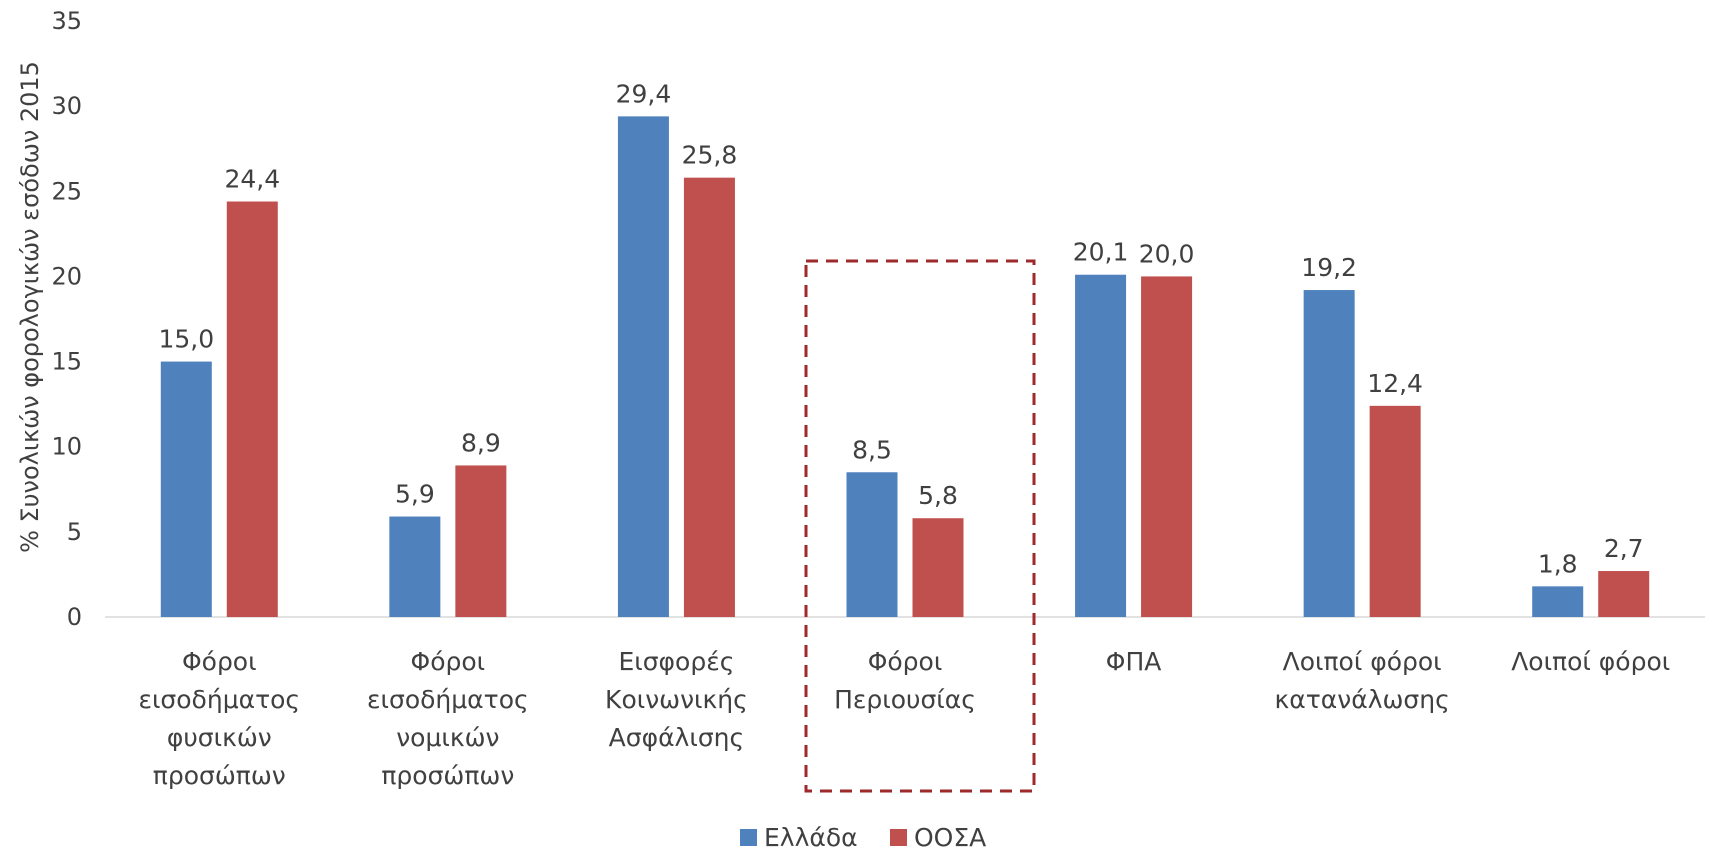  What do you see at coordinates (676, 661) in the screenshot?
I see `category-label: Εισφορές` at bounding box center [676, 661].